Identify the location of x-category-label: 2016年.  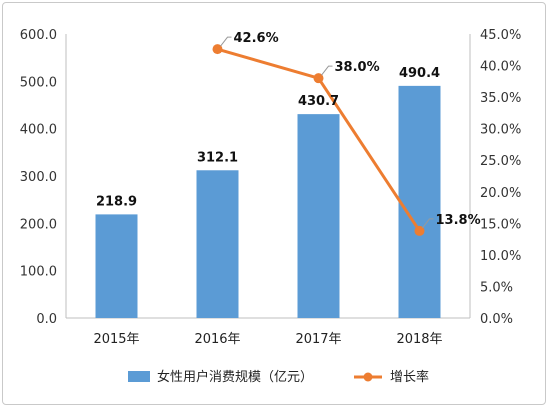
(217, 339).